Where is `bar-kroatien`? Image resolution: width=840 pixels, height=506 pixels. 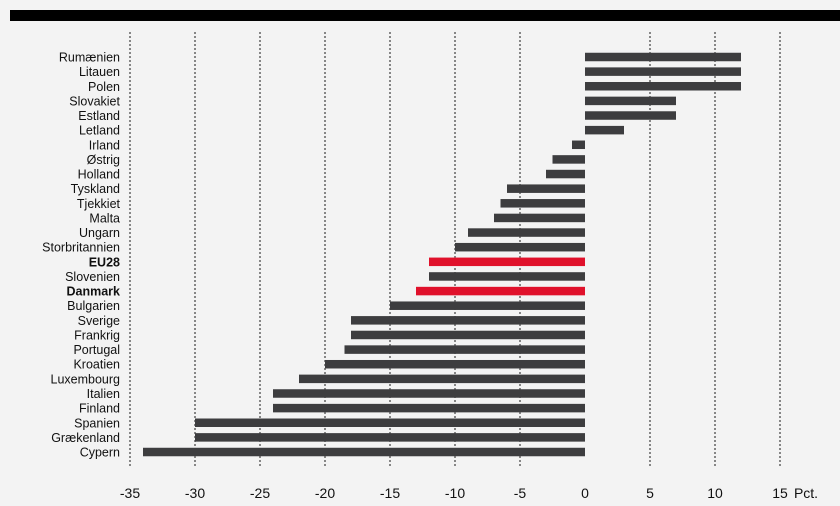
bar-kroatien is located at coordinates (455, 364).